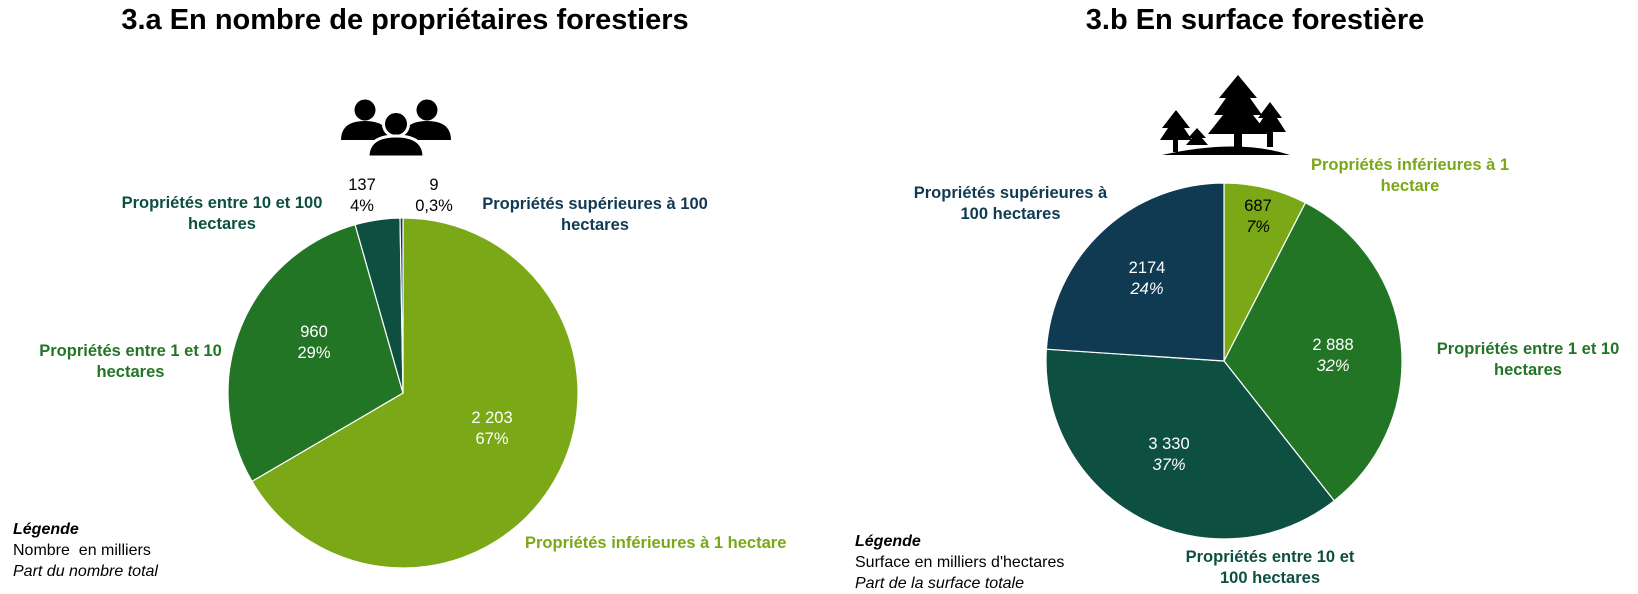  What do you see at coordinates (362, 195) in the screenshot?
I see `chart-a-value-10-100ha: 137 4%` at bounding box center [362, 195].